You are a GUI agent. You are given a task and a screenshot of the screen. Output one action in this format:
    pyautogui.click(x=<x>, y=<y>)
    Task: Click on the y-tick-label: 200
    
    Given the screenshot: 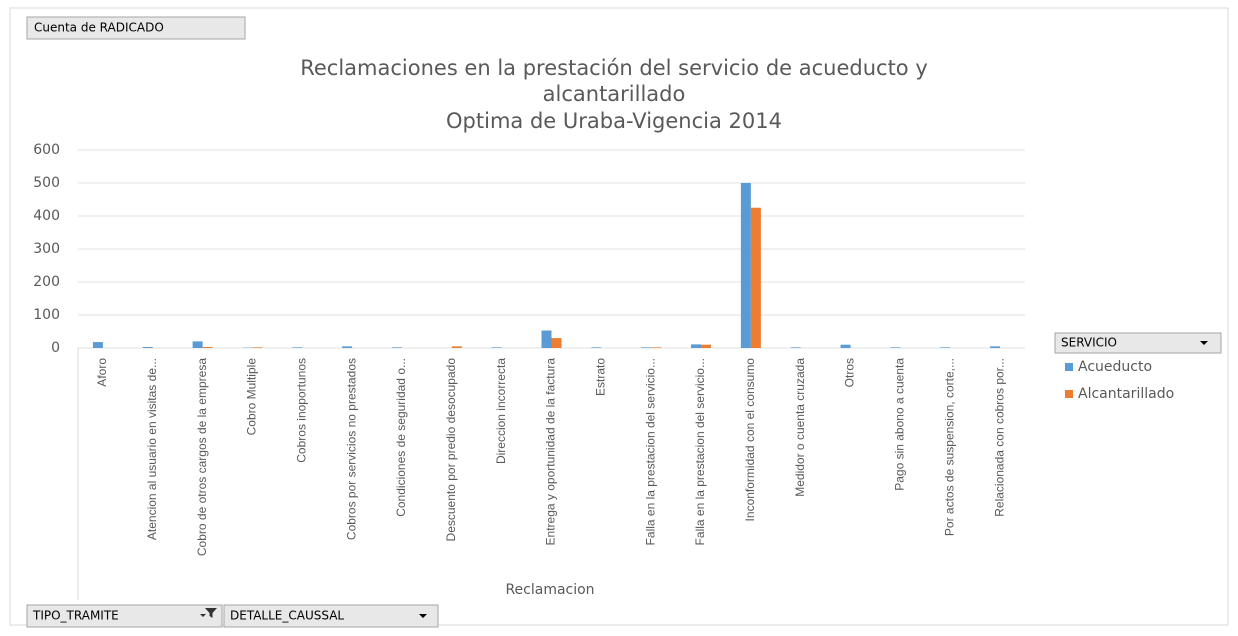 What is the action you would take?
    pyautogui.click(x=46, y=282)
    